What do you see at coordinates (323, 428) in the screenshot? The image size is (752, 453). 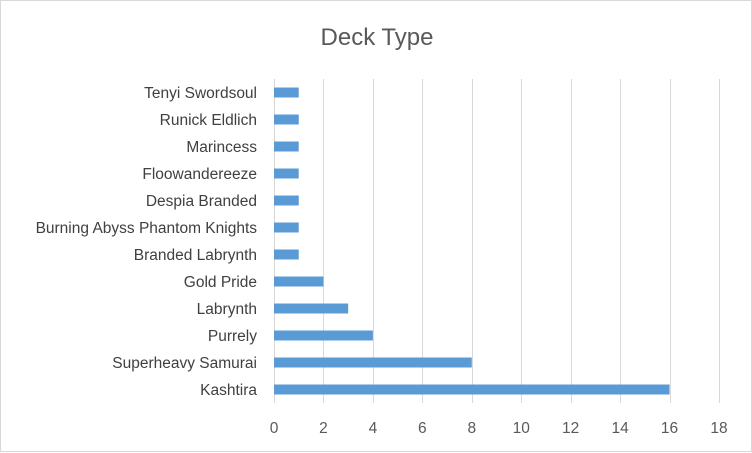 I see `x-tick-label: 2` at bounding box center [323, 428].